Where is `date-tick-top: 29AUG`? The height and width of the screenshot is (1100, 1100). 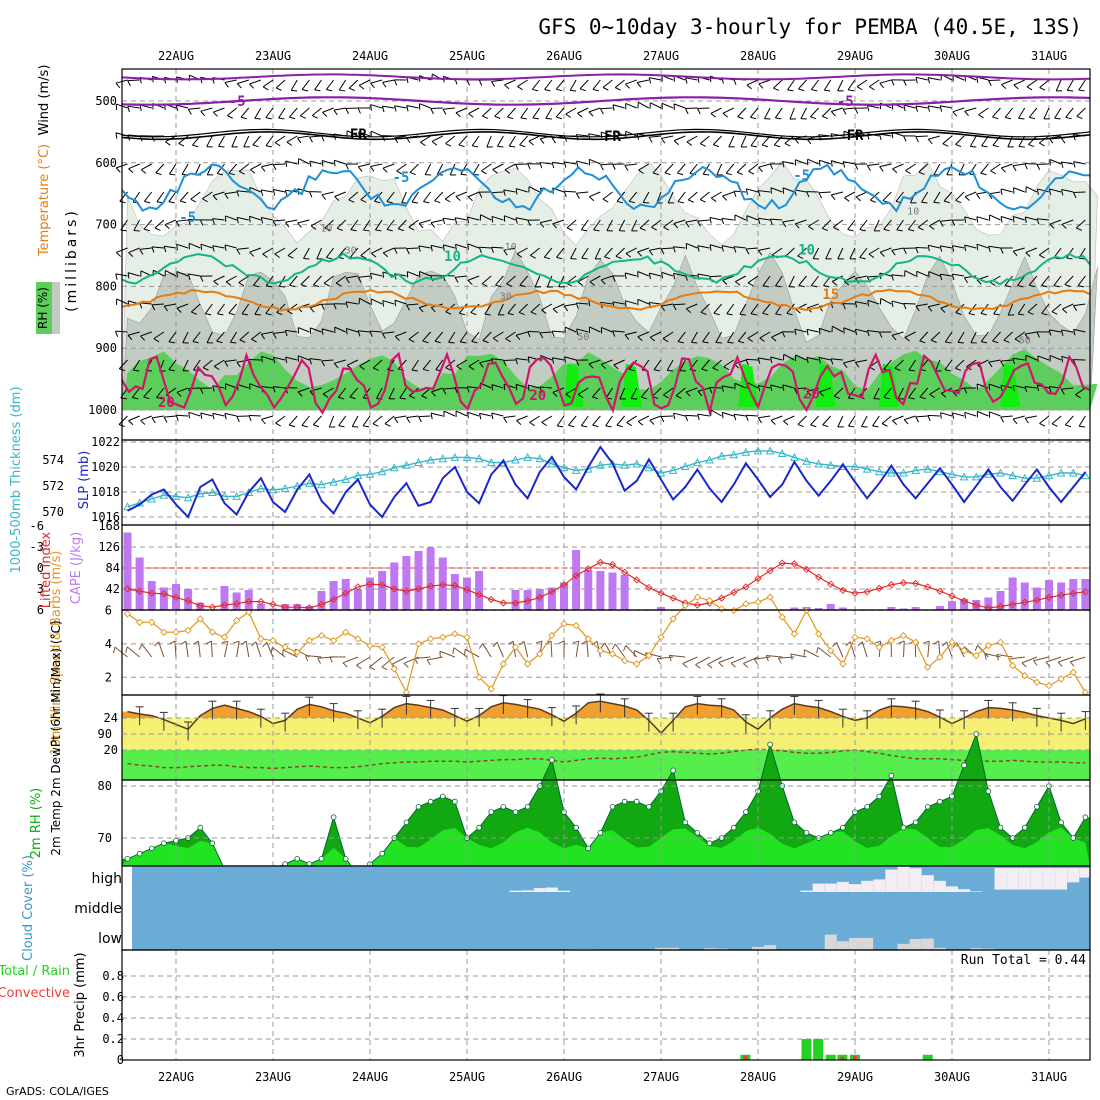 date-tick-top: 29AUG is located at coordinates (855, 56).